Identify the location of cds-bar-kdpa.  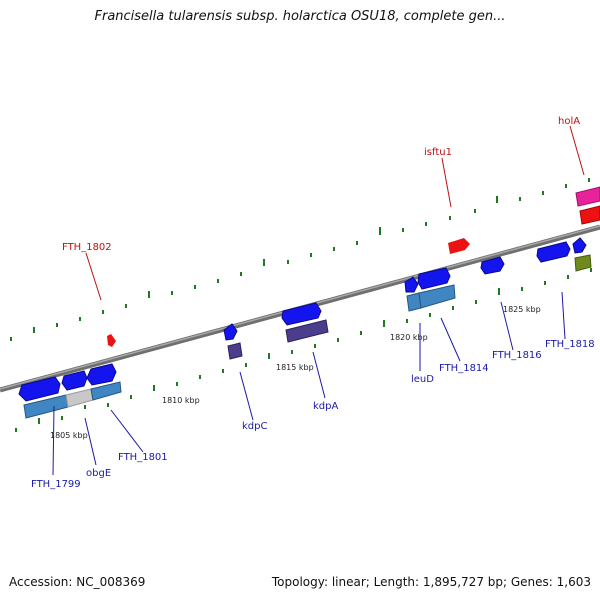
(307, 331).